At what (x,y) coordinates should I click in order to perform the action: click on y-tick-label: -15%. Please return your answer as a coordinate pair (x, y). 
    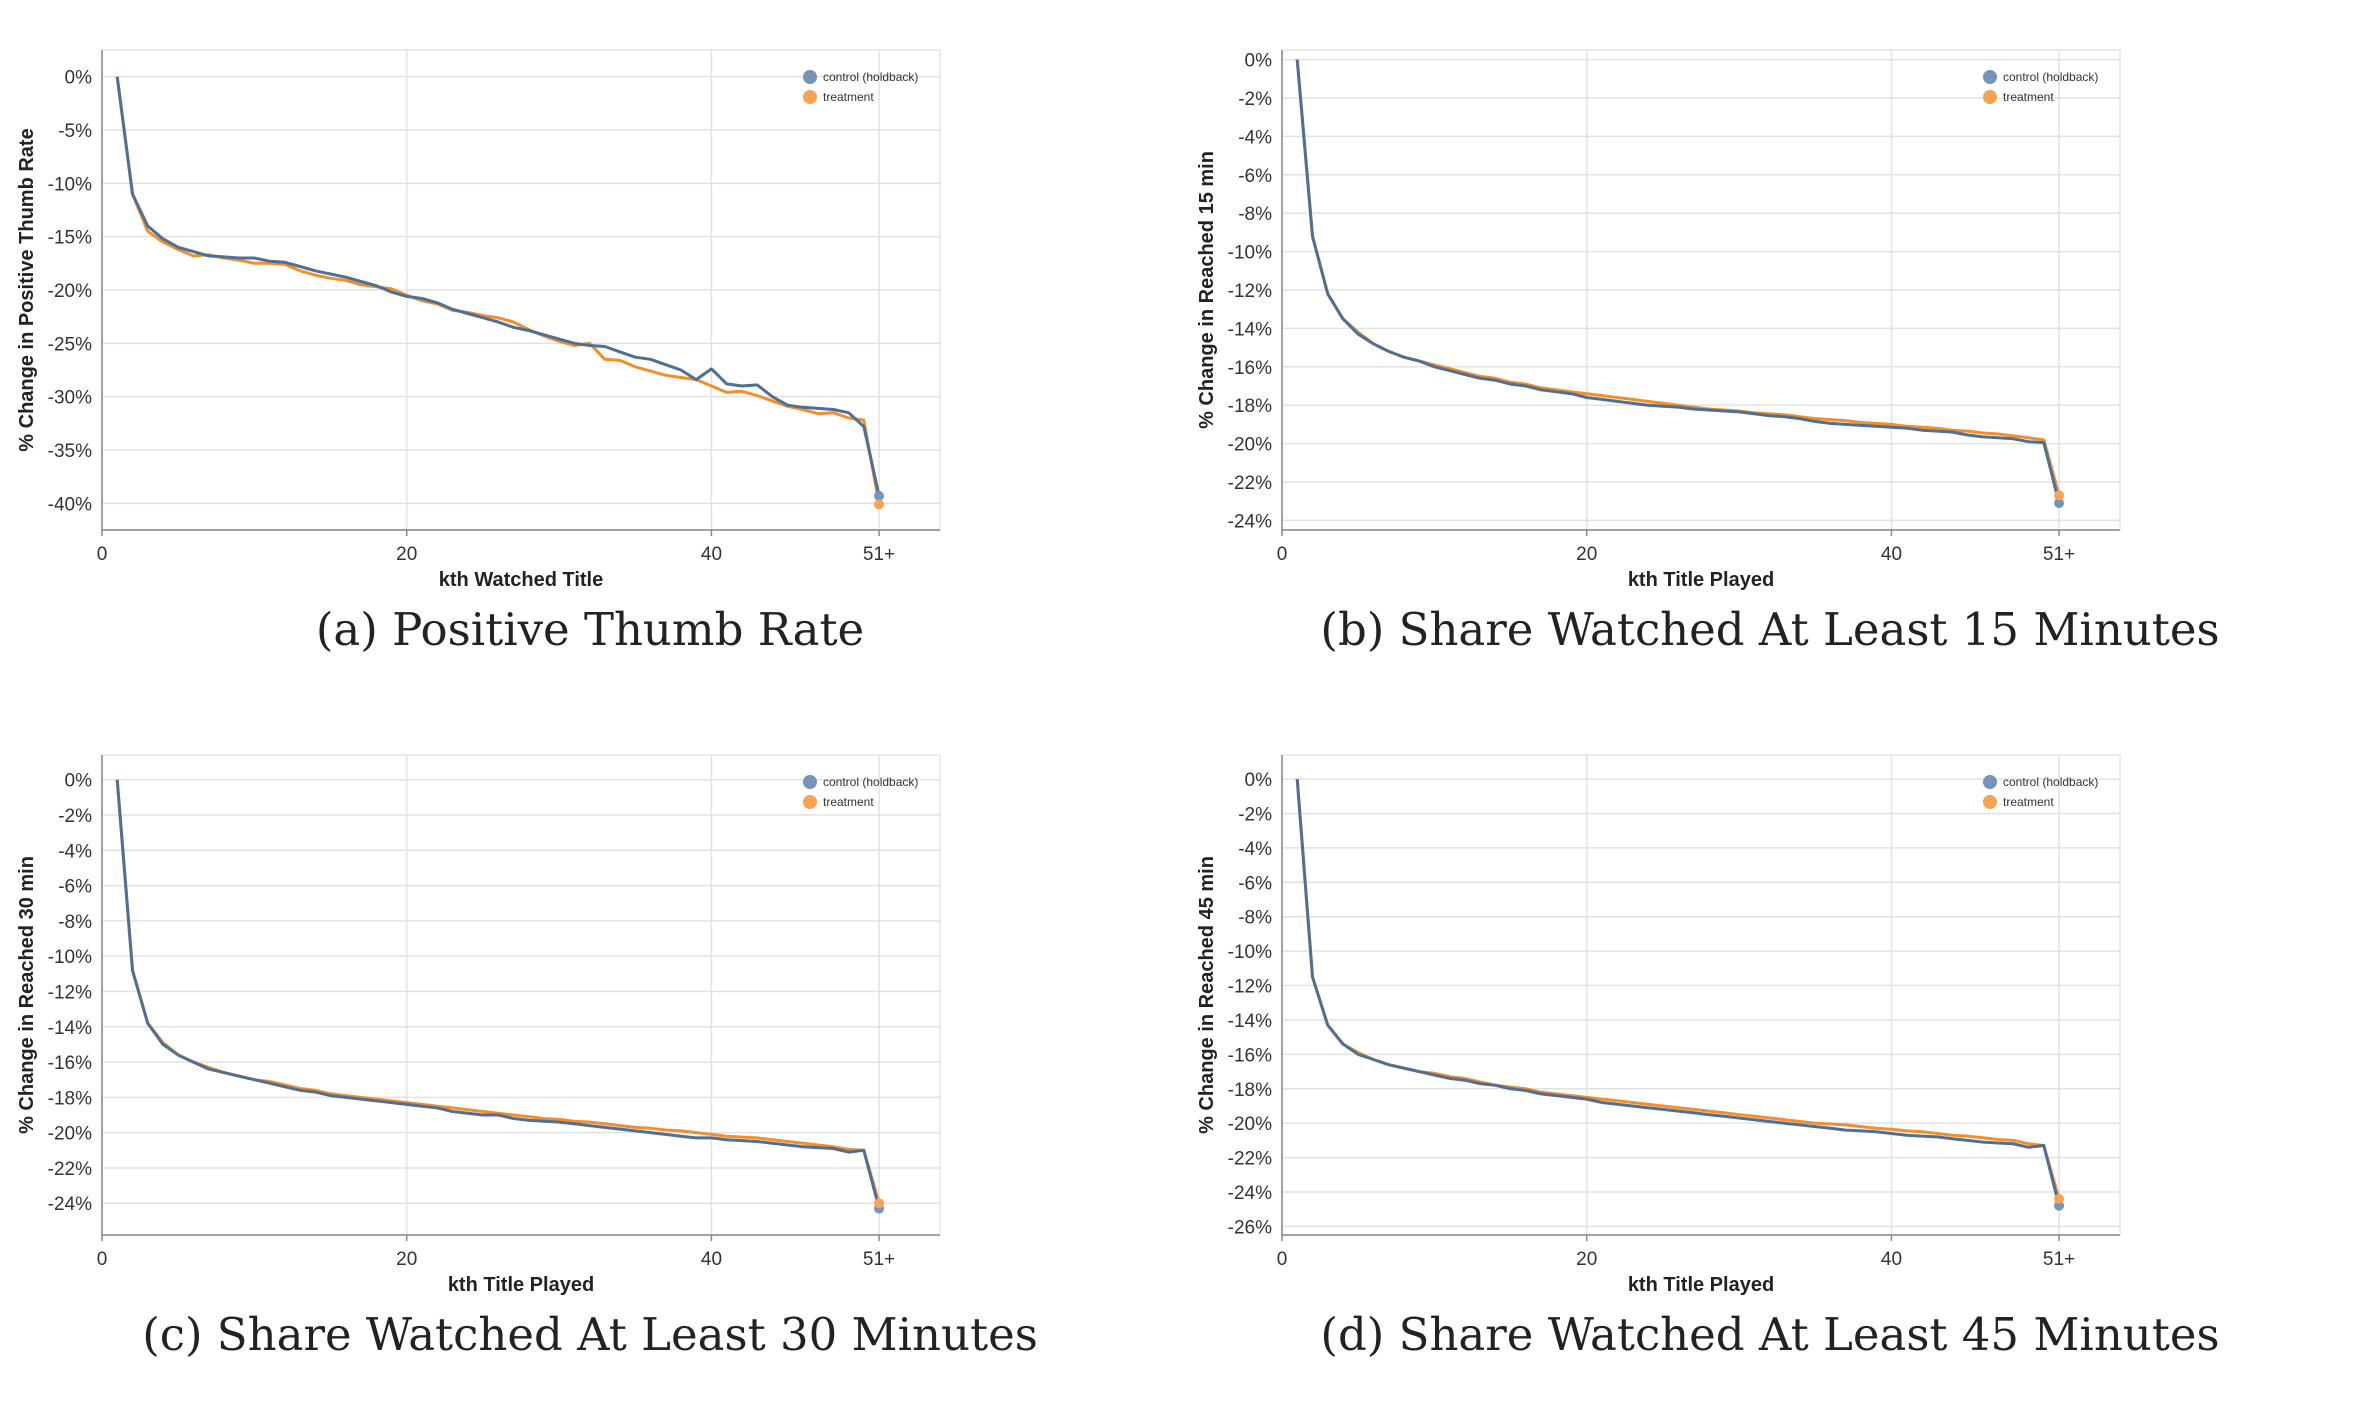
    Looking at the image, I should click on (70, 238).